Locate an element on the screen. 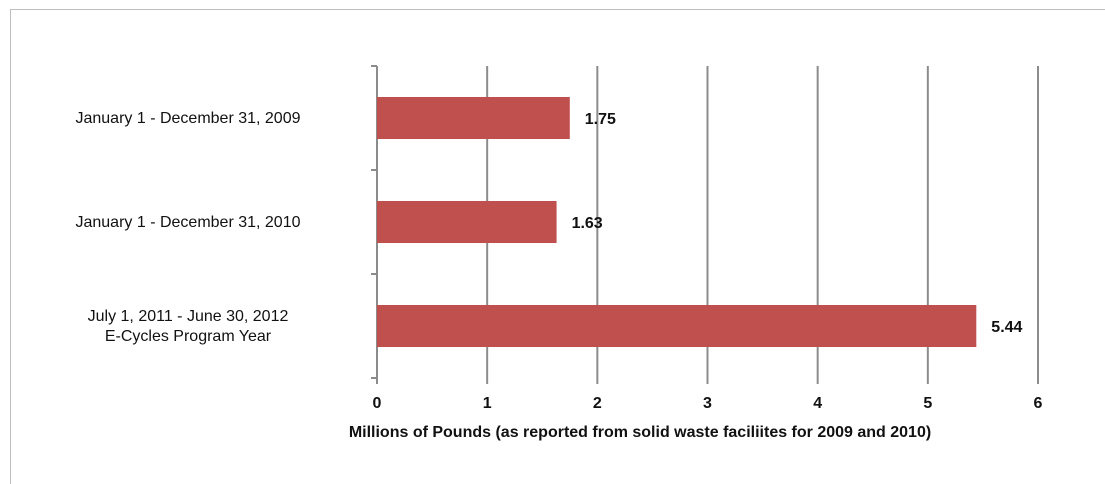 Image resolution: width=1105 pixels, height=484 pixels. category-label: January 1 - December 31, 2009 is located at coordinates (187, 118).